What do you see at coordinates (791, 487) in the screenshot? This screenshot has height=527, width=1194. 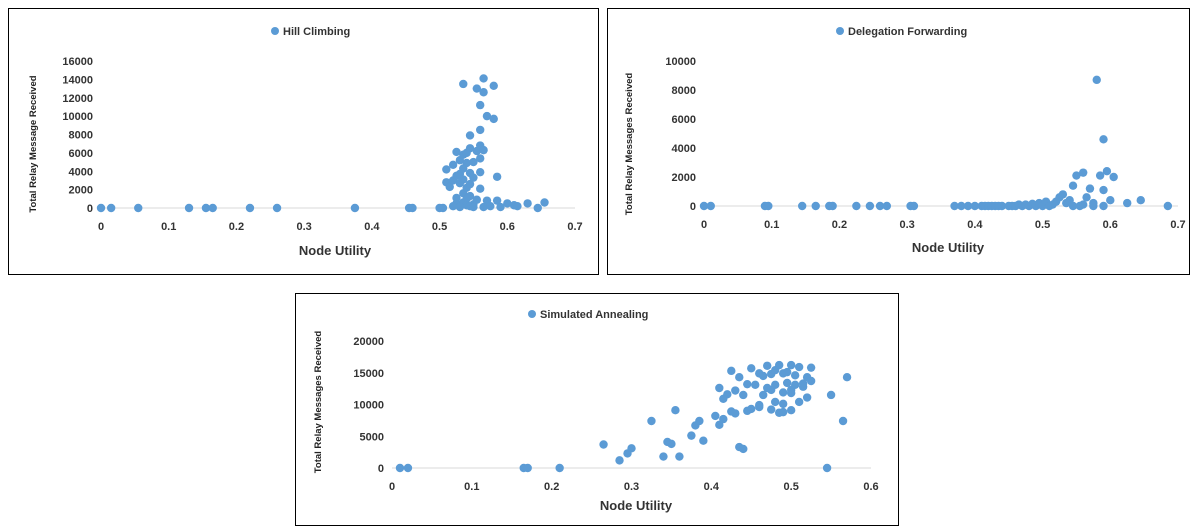 I see `x-tick-label: 0.5` at bounding box center [791, 487].